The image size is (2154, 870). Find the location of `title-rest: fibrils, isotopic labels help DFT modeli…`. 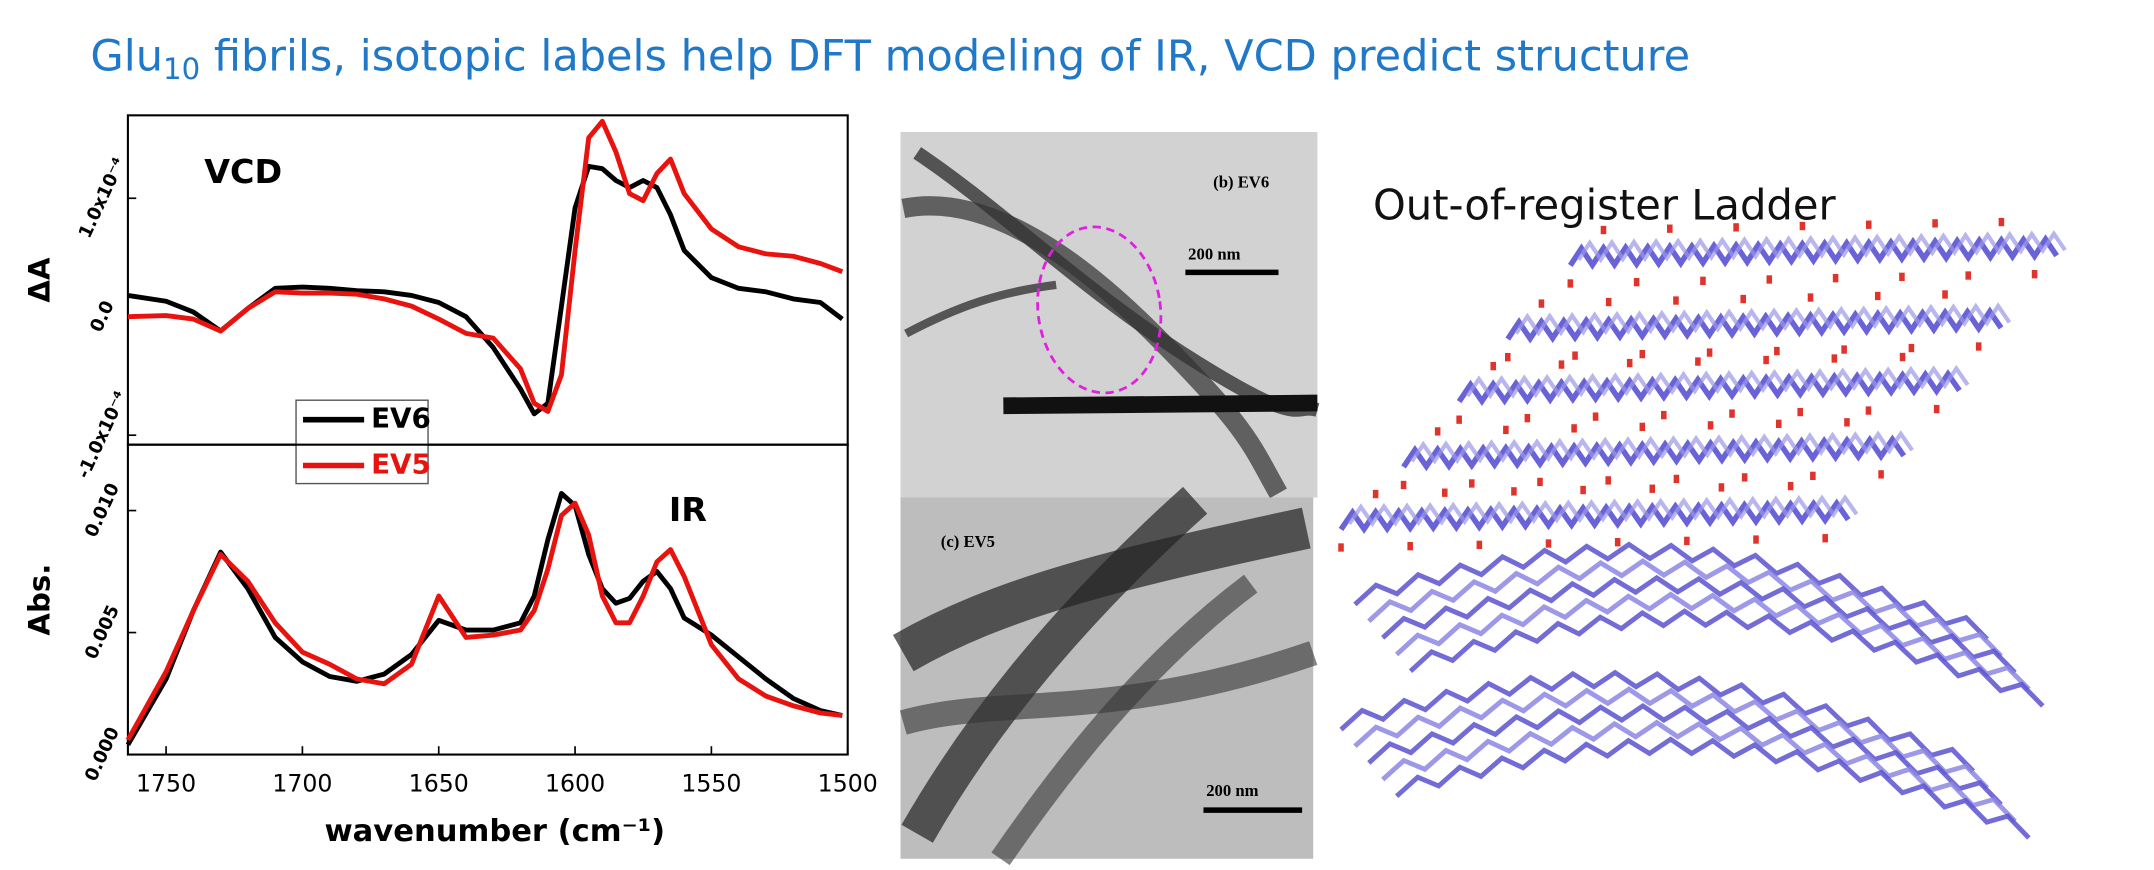

title-rest: fibrils, isotopic labels help DFT modeli… is located at coordinates (945, 56).